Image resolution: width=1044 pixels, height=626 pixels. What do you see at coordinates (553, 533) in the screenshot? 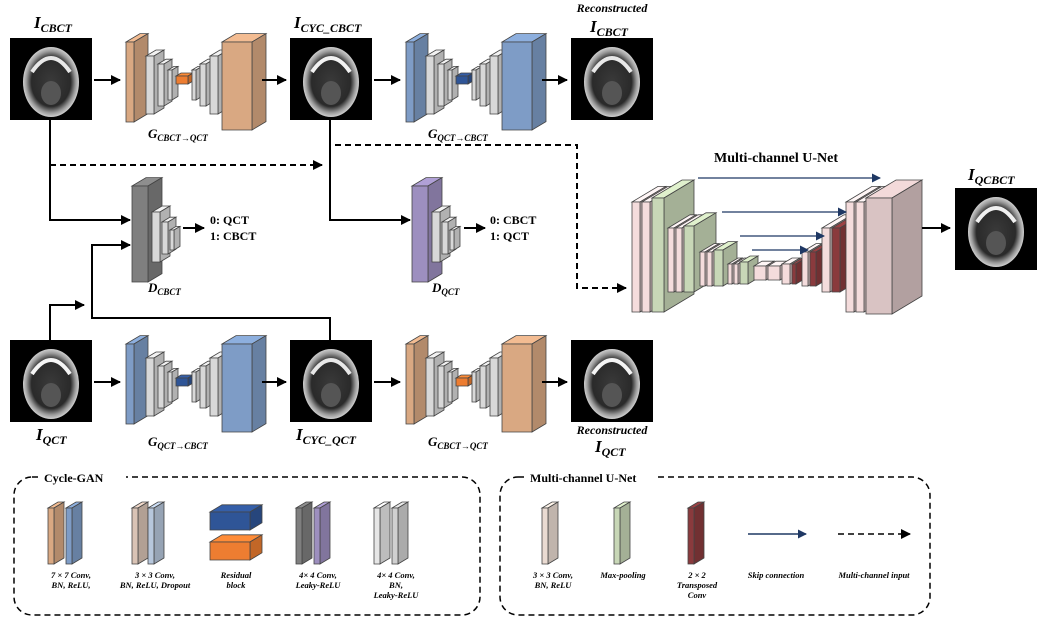
I see `legend-swatch-unet-conv-side` at bounding box center [553, 533].